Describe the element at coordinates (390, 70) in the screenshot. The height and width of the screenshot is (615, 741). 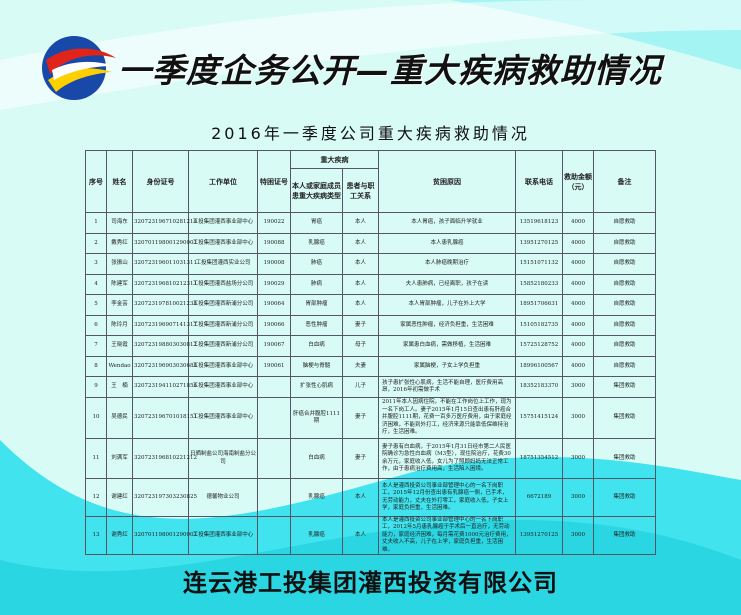
I see `page-title: 一季度企务公开—重大疾病救助情况` at that location.